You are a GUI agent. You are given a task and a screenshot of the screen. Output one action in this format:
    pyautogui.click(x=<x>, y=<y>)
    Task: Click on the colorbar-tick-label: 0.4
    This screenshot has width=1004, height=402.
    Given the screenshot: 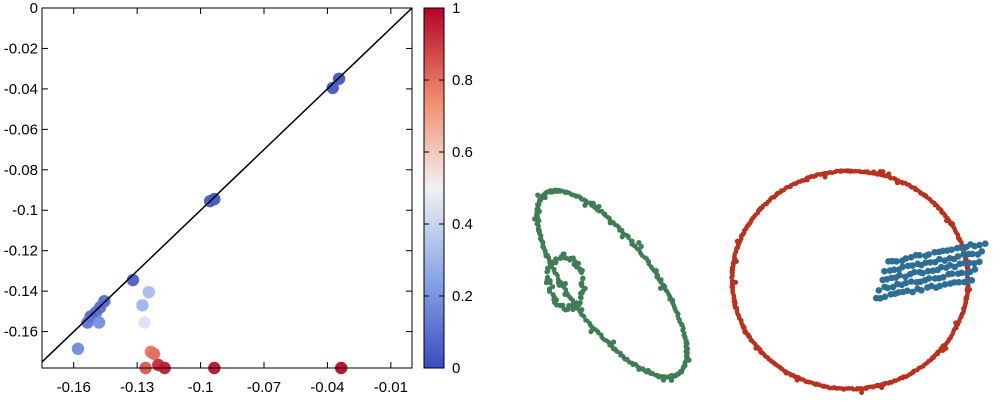 What is the action you would take?
    pyautogui.click(x=462, y=224)
    